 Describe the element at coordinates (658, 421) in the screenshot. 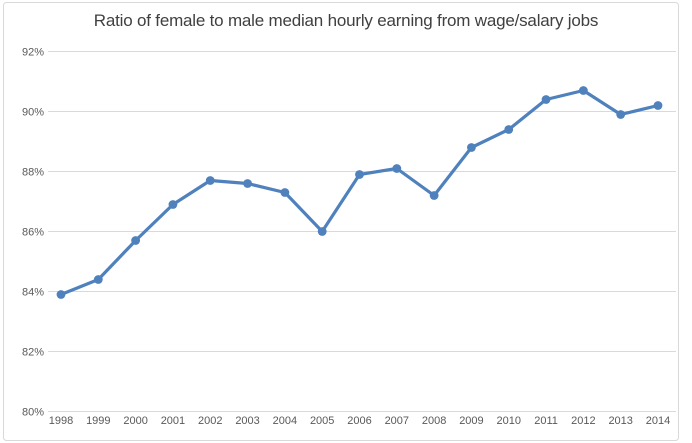

I see `x-axis-tick-label: 2014` at that location.